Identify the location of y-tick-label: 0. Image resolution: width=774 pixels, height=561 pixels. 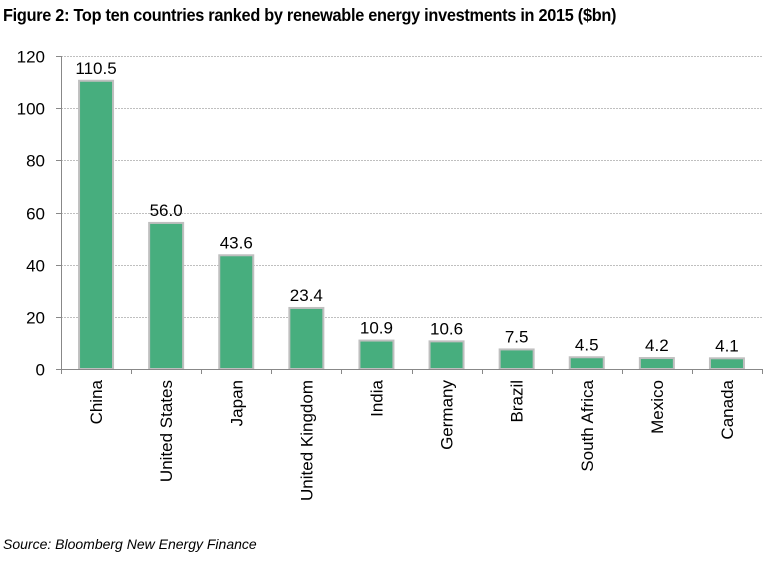
(40, 370).